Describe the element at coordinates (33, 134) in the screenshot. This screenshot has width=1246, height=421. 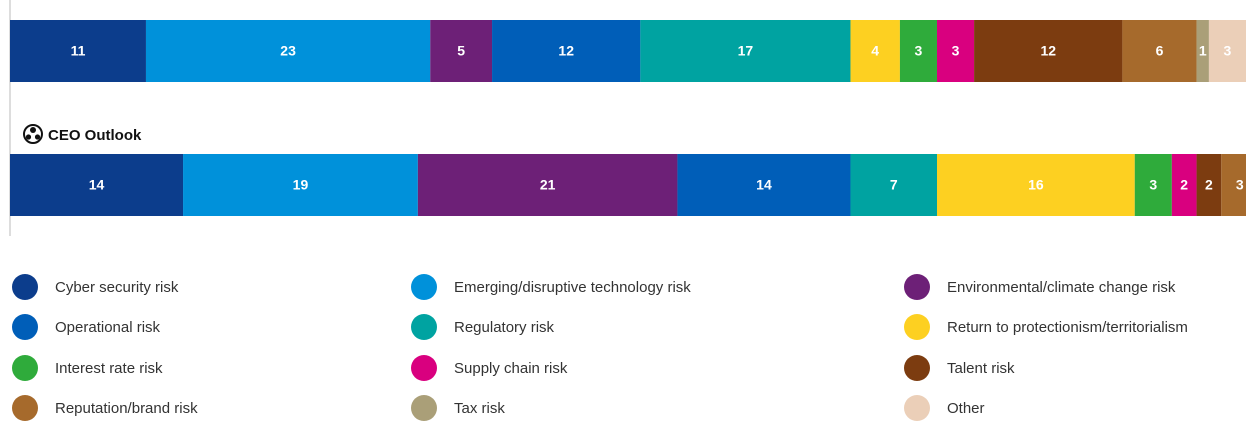
I see `ceo-icon` at that location.